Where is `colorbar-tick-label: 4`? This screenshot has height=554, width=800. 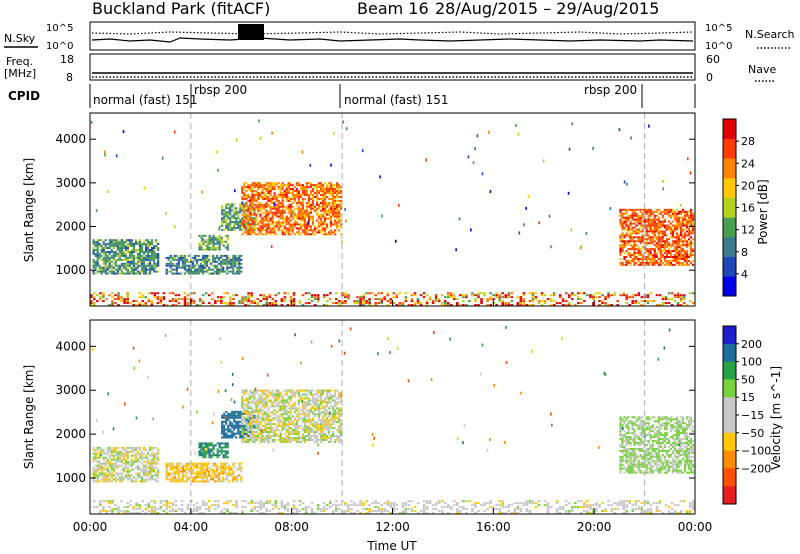
colorbar-tick-label: 4 is located at coordinates (744, 274).